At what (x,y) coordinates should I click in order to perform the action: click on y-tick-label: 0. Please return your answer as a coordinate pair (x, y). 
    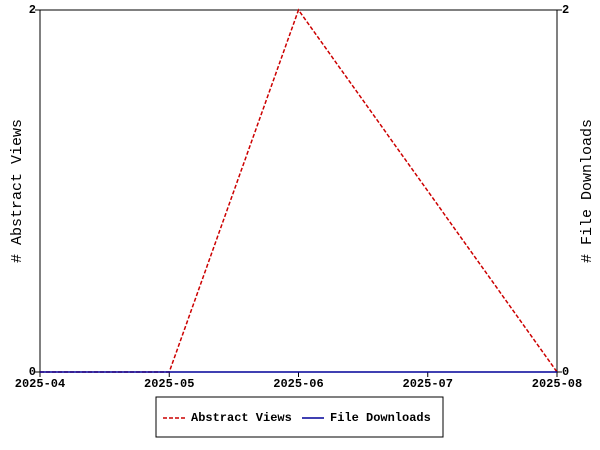
    Looking at the image, I should click on (32, 372).